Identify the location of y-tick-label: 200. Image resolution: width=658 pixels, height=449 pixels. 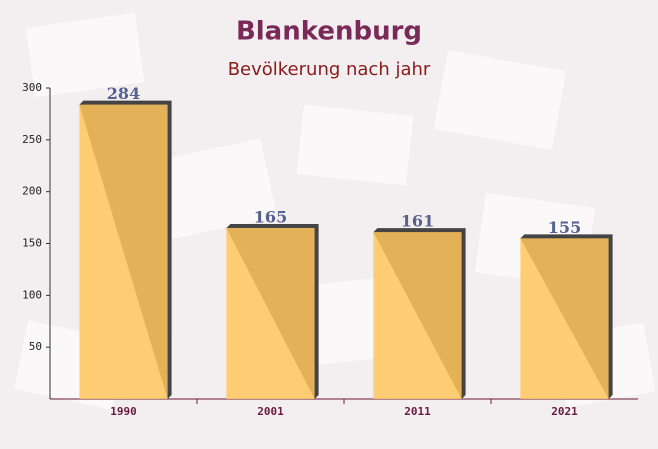
(32, 191).